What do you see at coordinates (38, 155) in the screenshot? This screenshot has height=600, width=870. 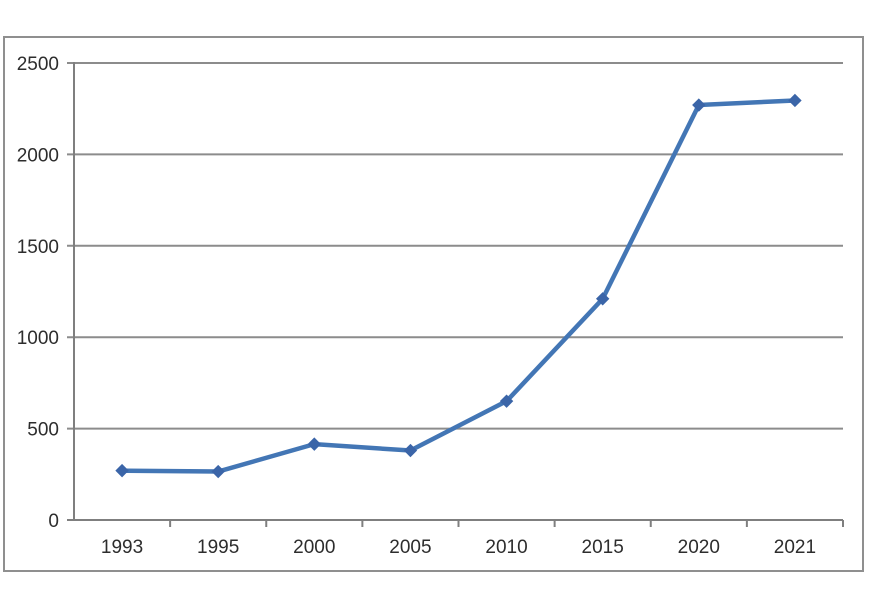 I see `y-axis-label: 2000` at bounding box center [38, 155].